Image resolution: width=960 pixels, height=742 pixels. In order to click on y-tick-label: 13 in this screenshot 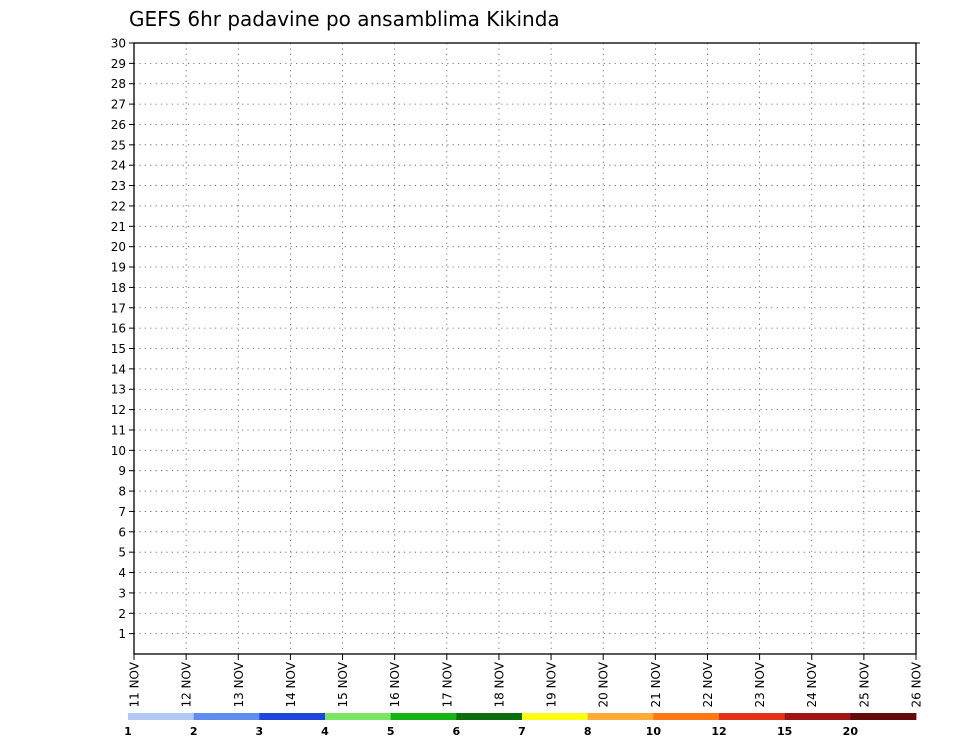, I will do `click(118, 390)`.